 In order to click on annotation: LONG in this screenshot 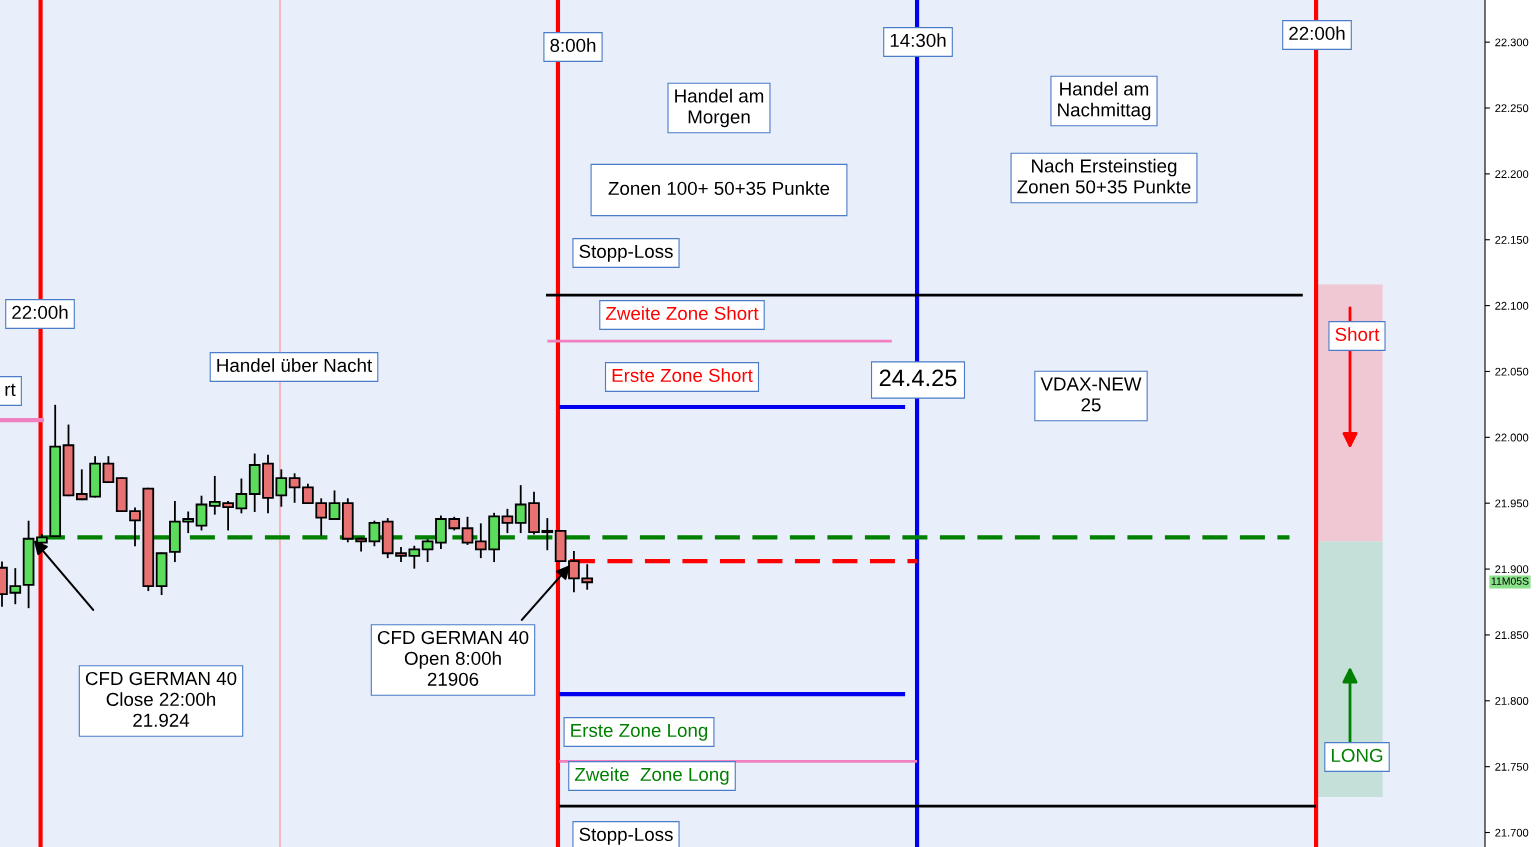, I will do `click(1357, 755)`.